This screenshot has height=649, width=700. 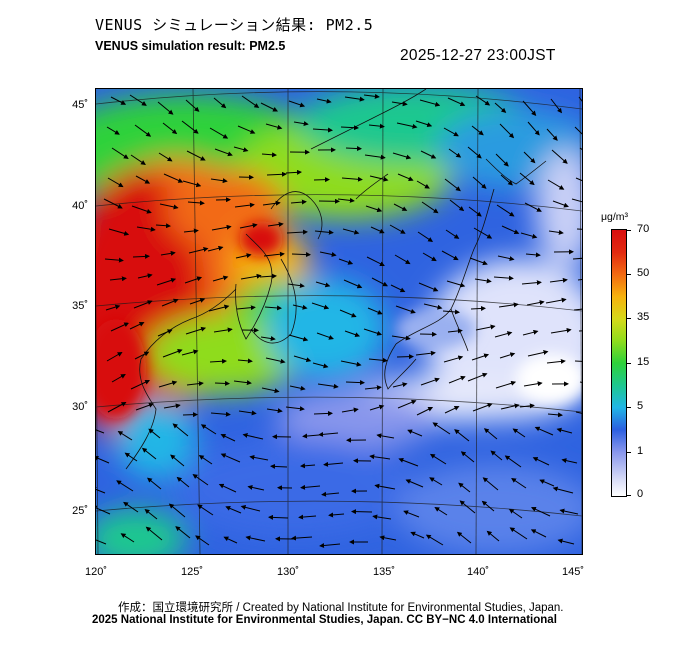 I want to click on lat-label-30: 30˚, so click(x=80, y=407).